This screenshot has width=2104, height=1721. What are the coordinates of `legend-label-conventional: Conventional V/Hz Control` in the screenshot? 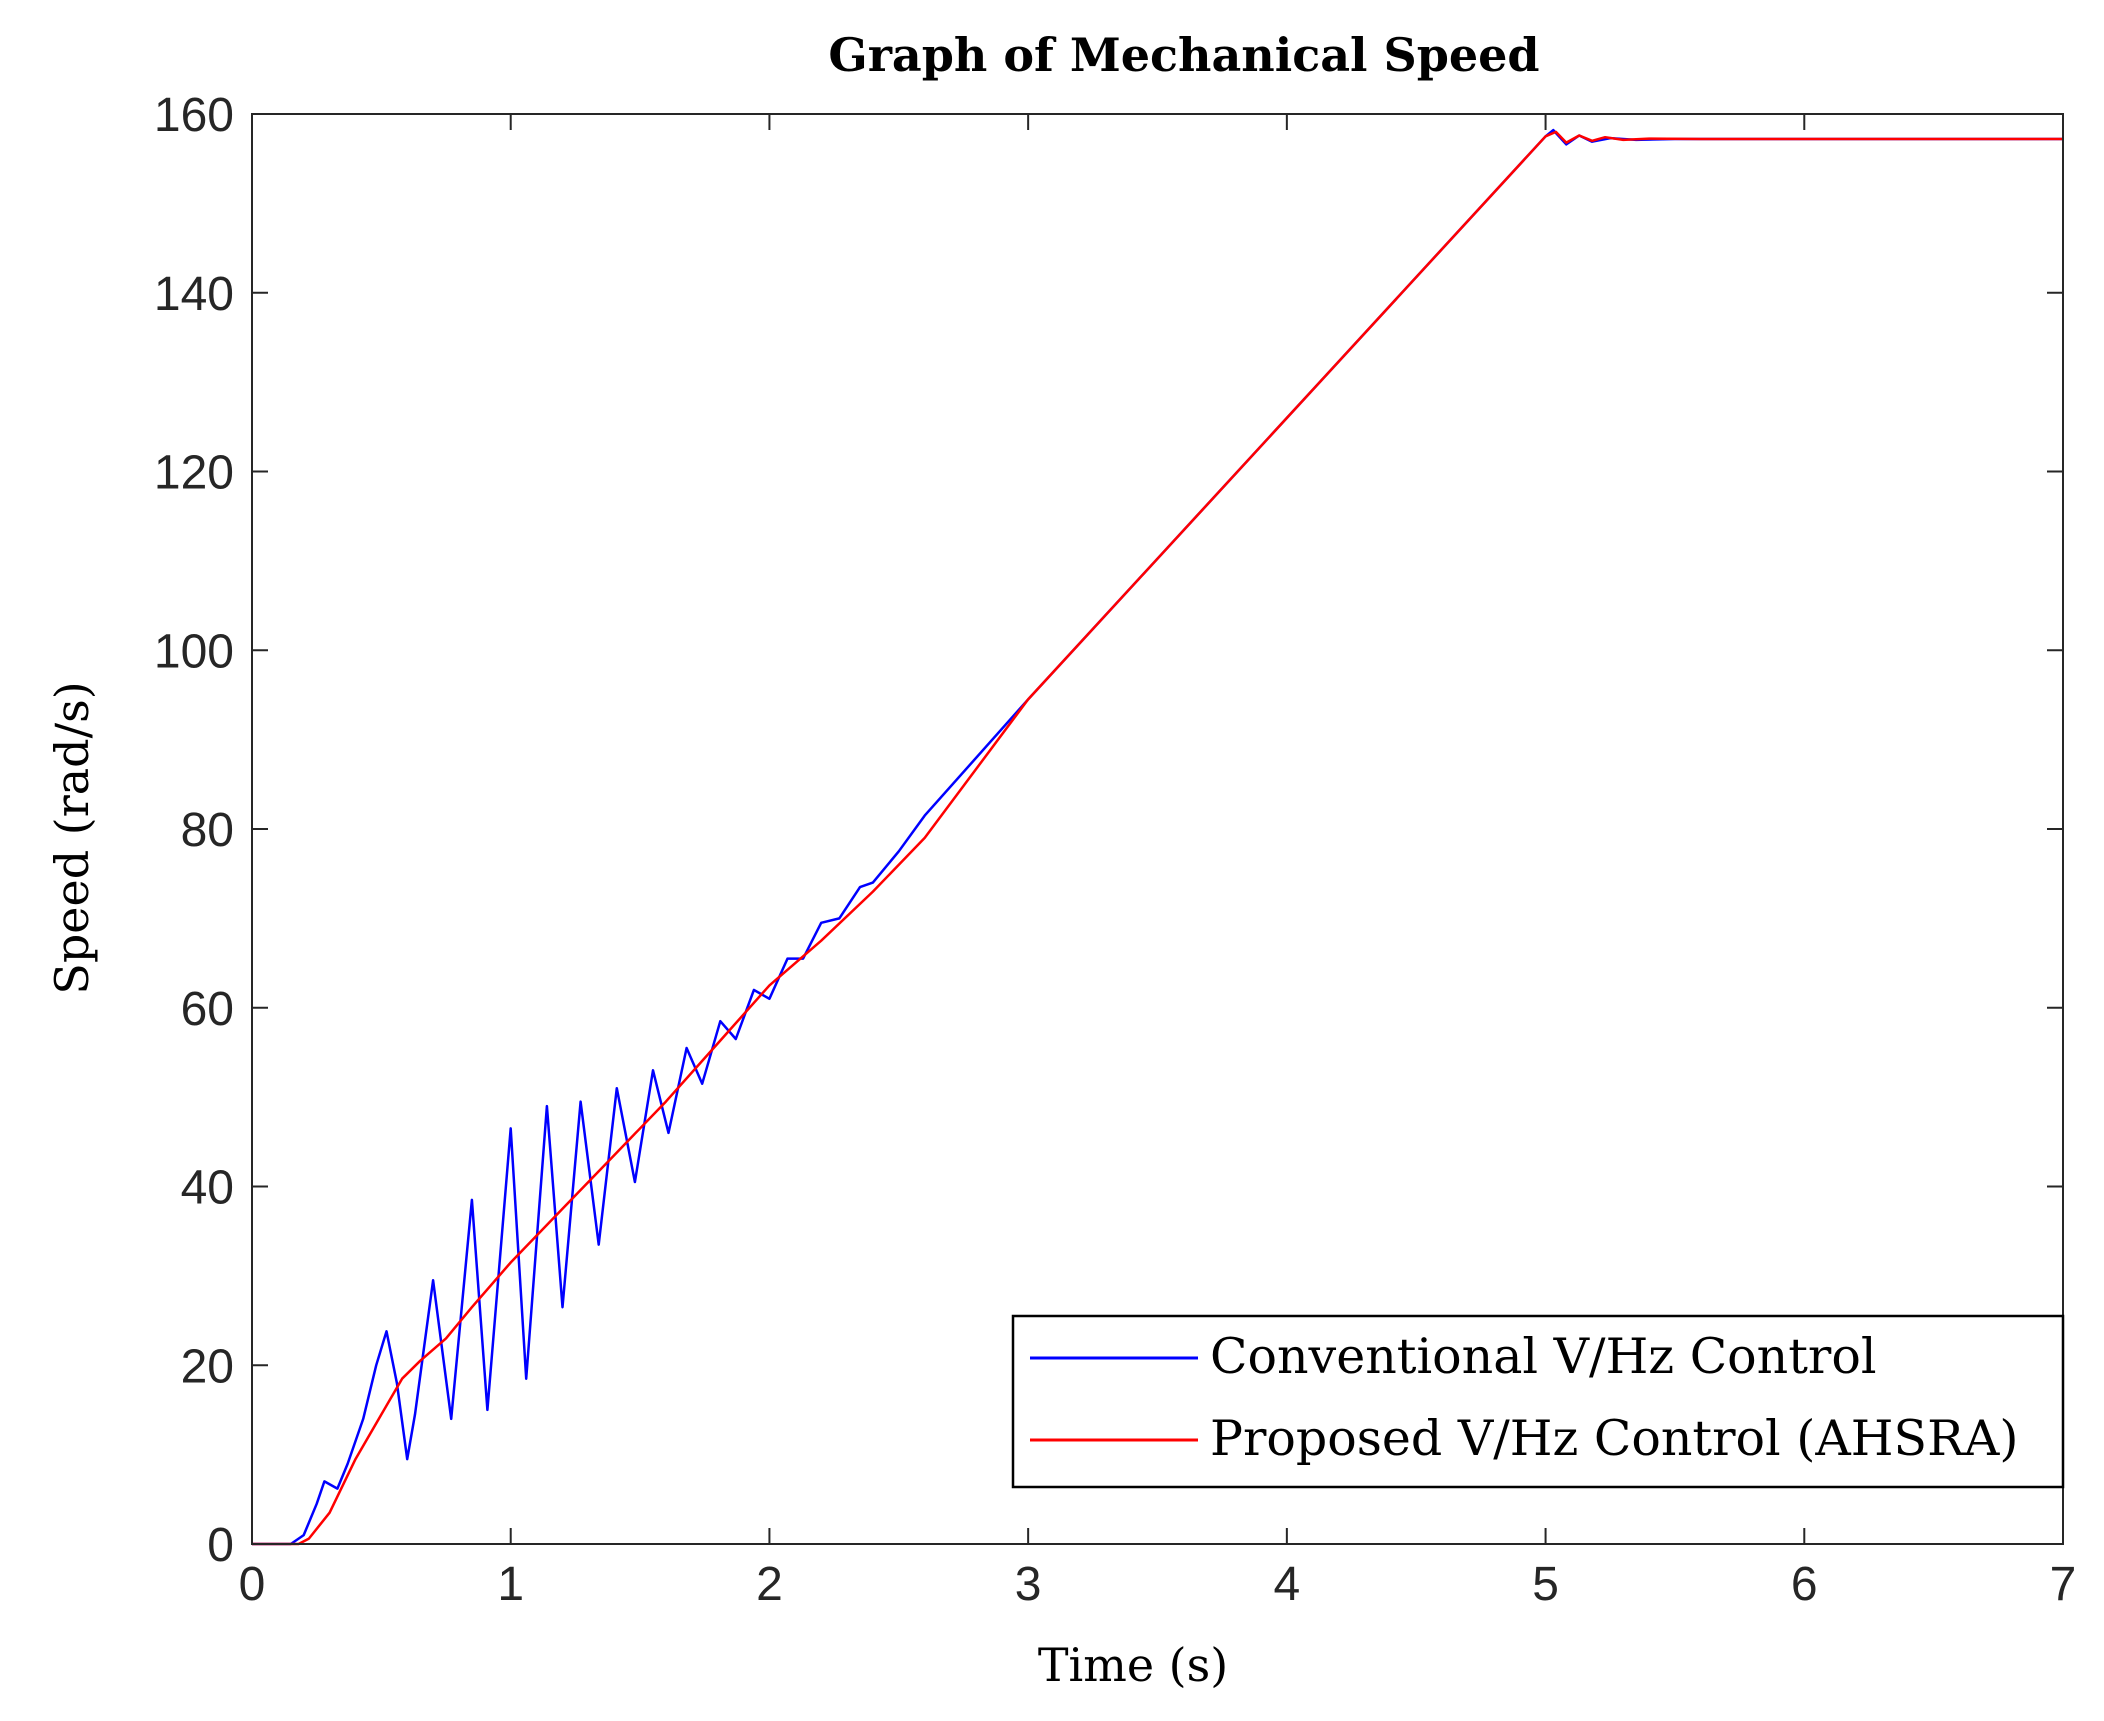 It's located at (1543, 1356).